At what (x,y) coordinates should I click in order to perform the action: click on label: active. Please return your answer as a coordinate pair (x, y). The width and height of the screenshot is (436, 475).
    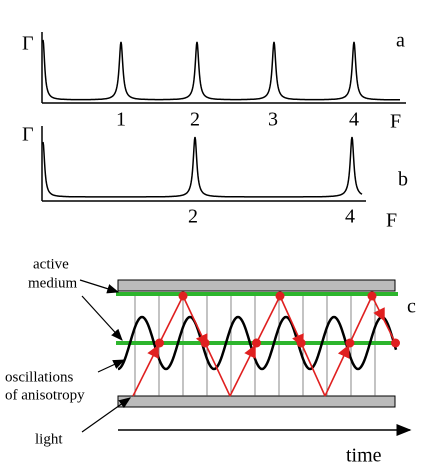
    Looking at the image, I should click on (51, 264).